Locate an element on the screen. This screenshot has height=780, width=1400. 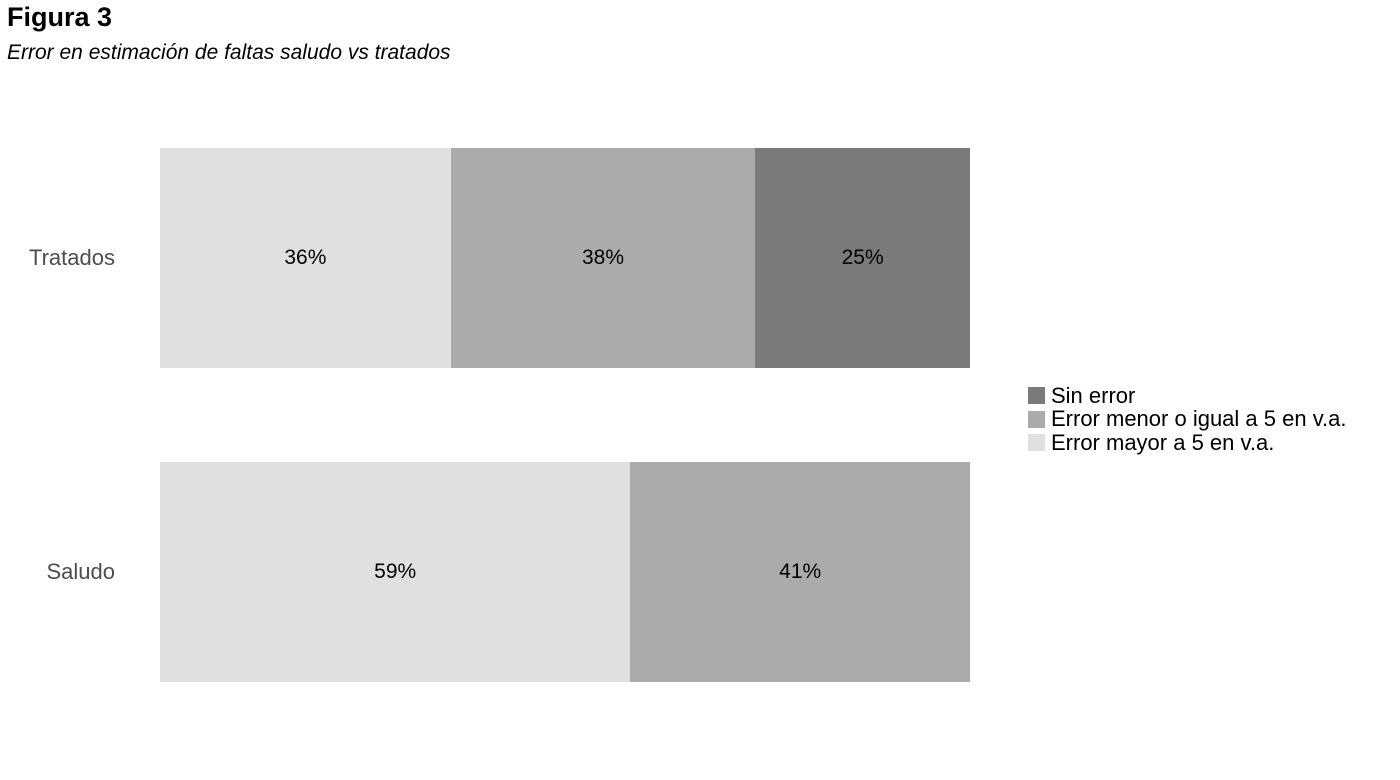
bar-segment: 41% is located at coordinates (800, 572).